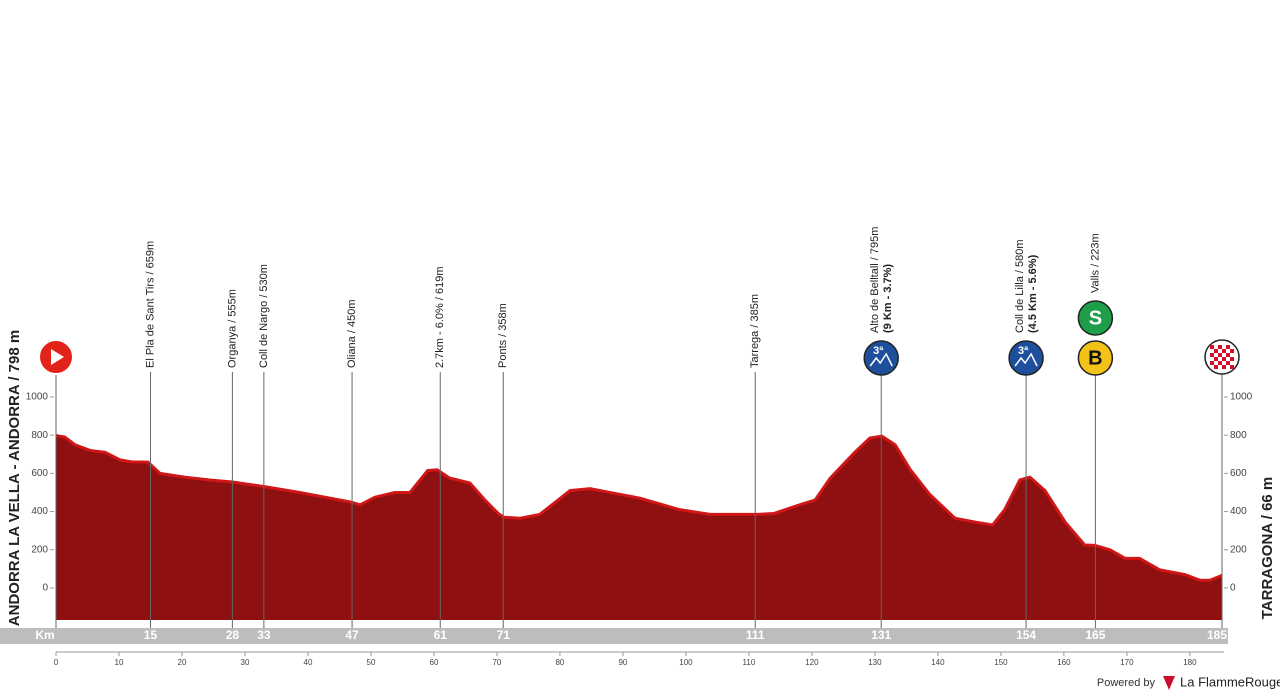 The height and width of the screenshot is (696, 1280). I want to click on waypoint-label: Coll de Nargo / 530m, so click(264, 316).